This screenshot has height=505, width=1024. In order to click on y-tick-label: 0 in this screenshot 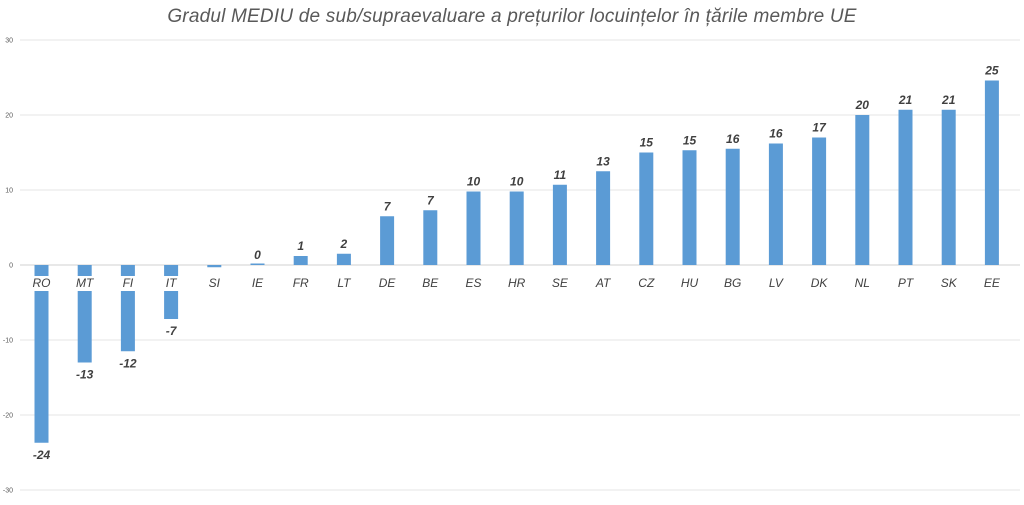, I will do `click(11, 266)`.